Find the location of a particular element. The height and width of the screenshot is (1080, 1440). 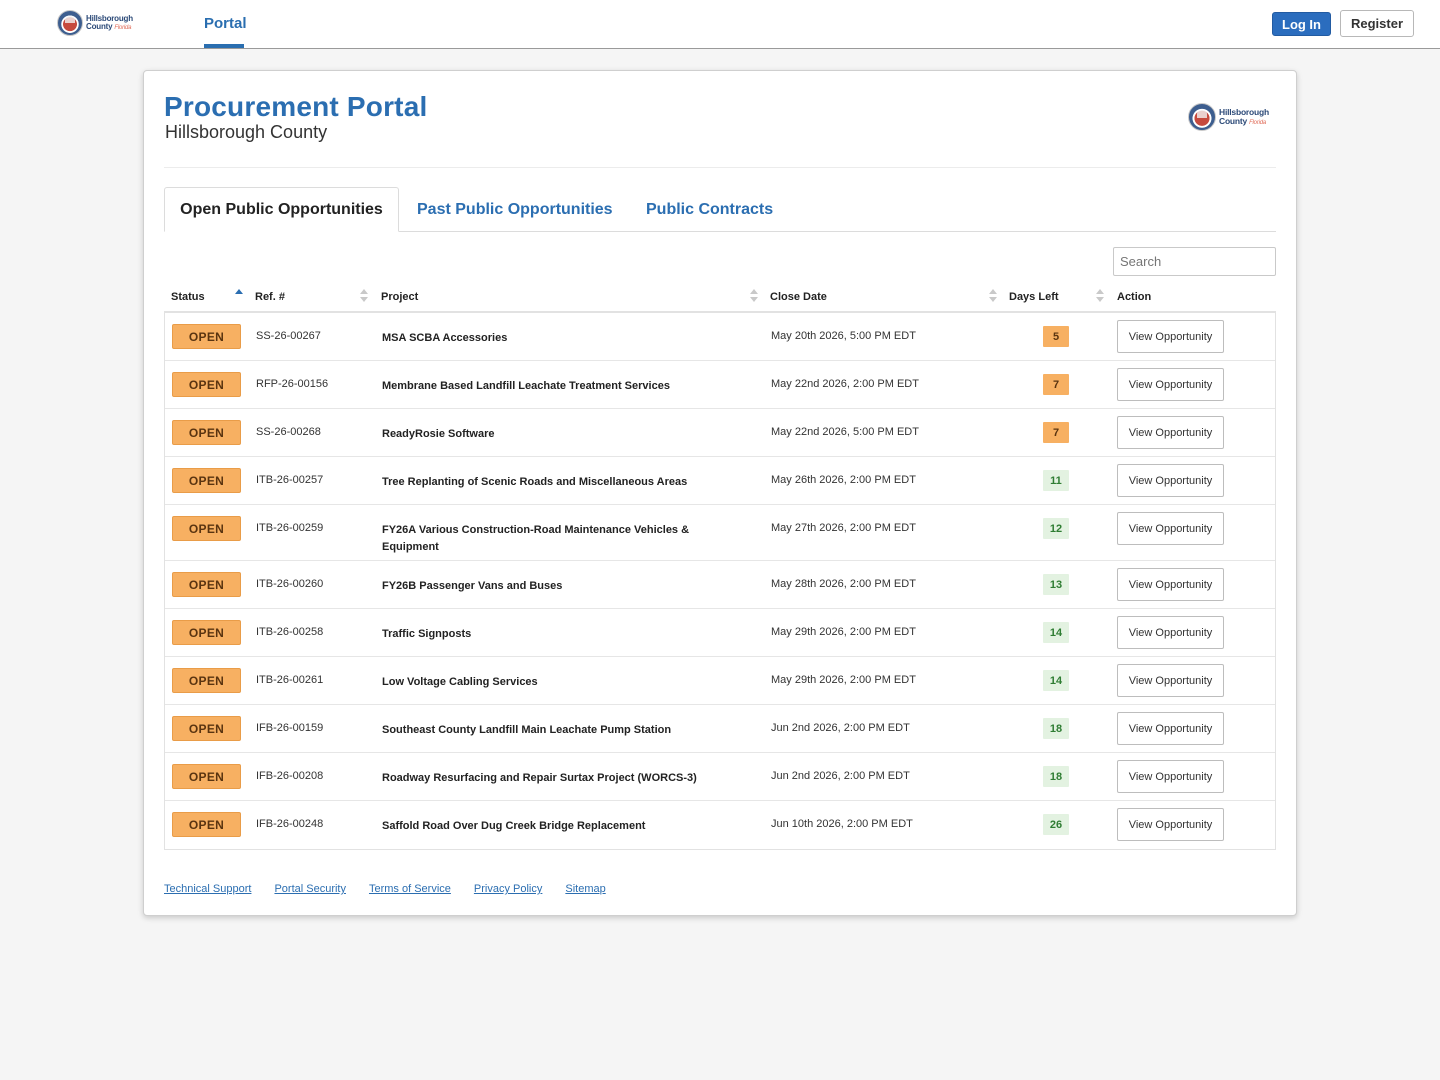

column-header-action: Action is located at coordinates (1134, 297).